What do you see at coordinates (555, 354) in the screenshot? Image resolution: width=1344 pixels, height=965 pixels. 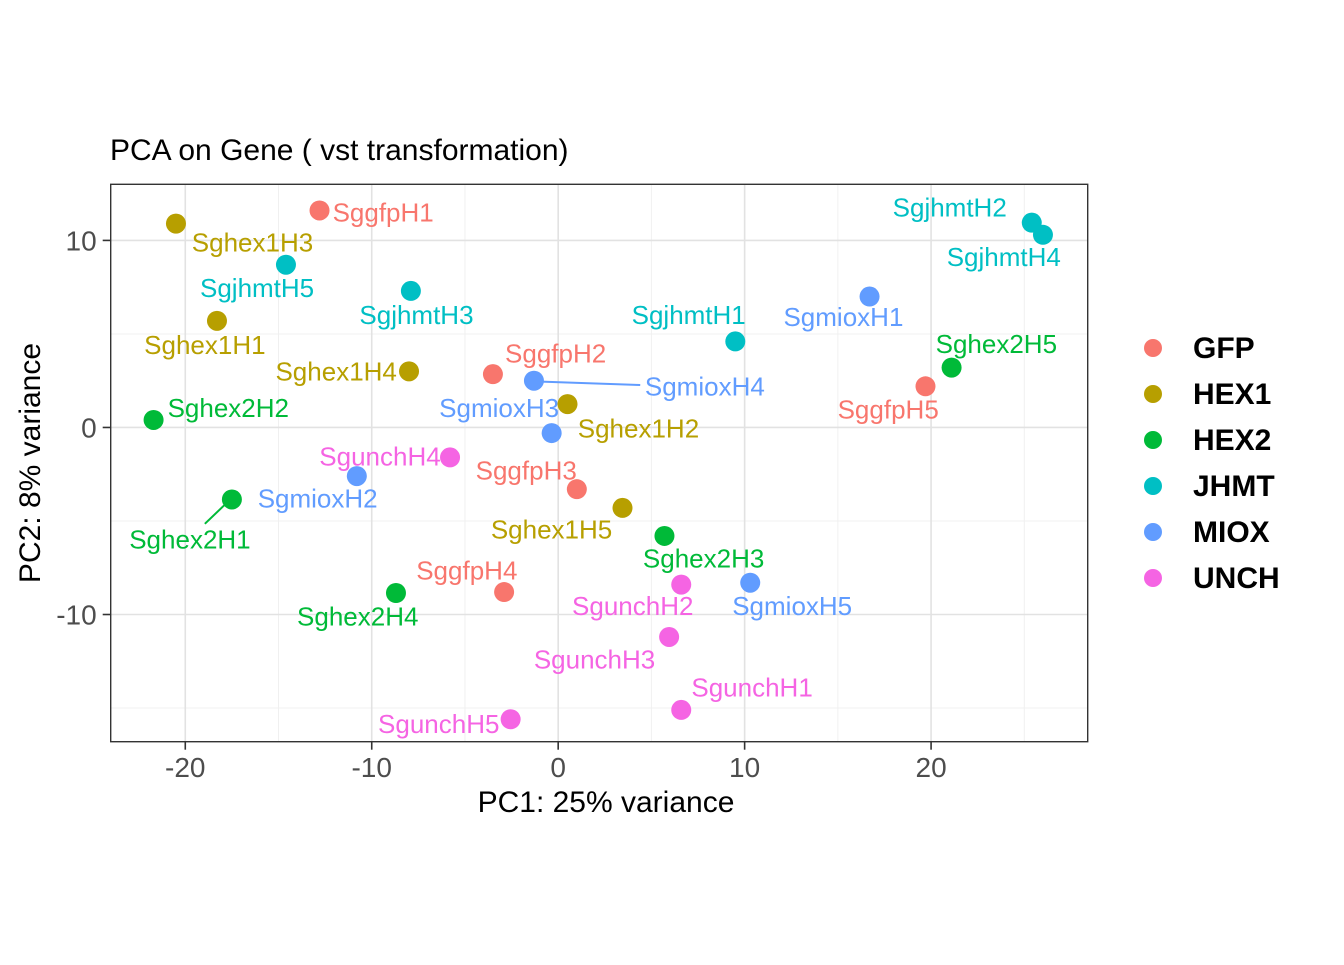 I see `sample-label-SggfpH2: SggfpH2` at bounding box center [555, 354].